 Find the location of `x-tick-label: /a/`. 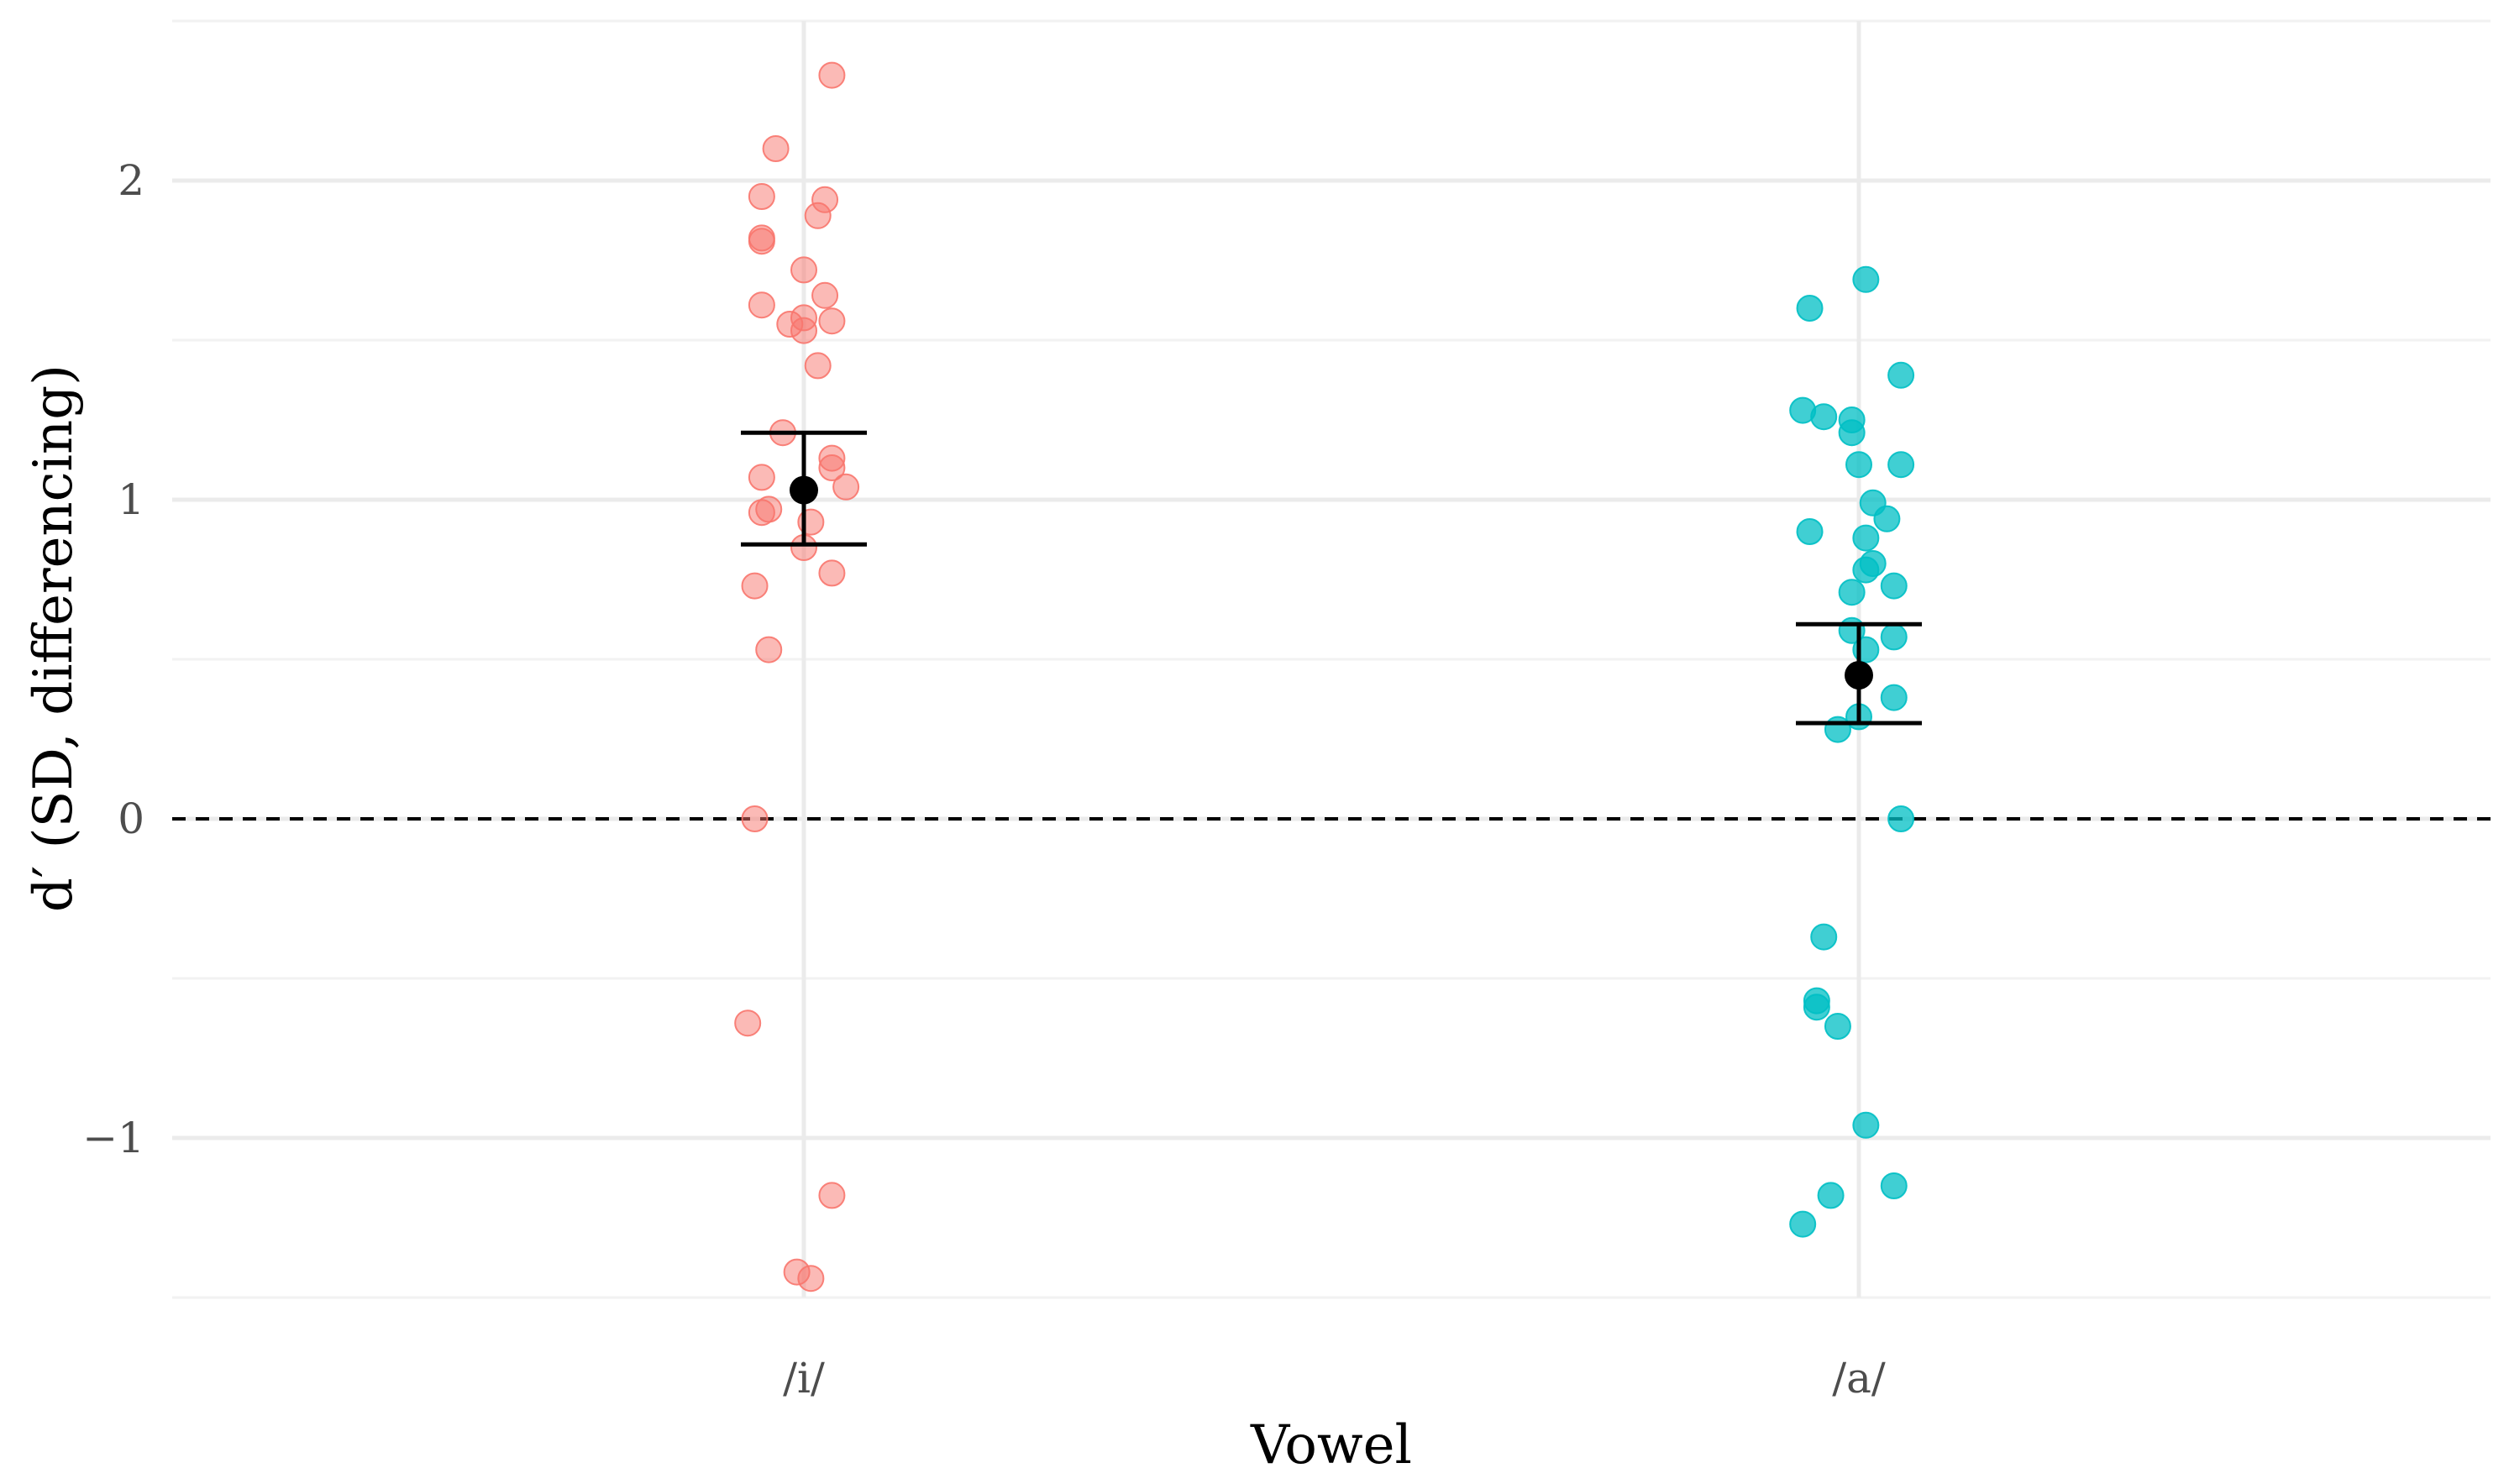

x-tick-label: /a/ is located at coordinates (1859, 1378).